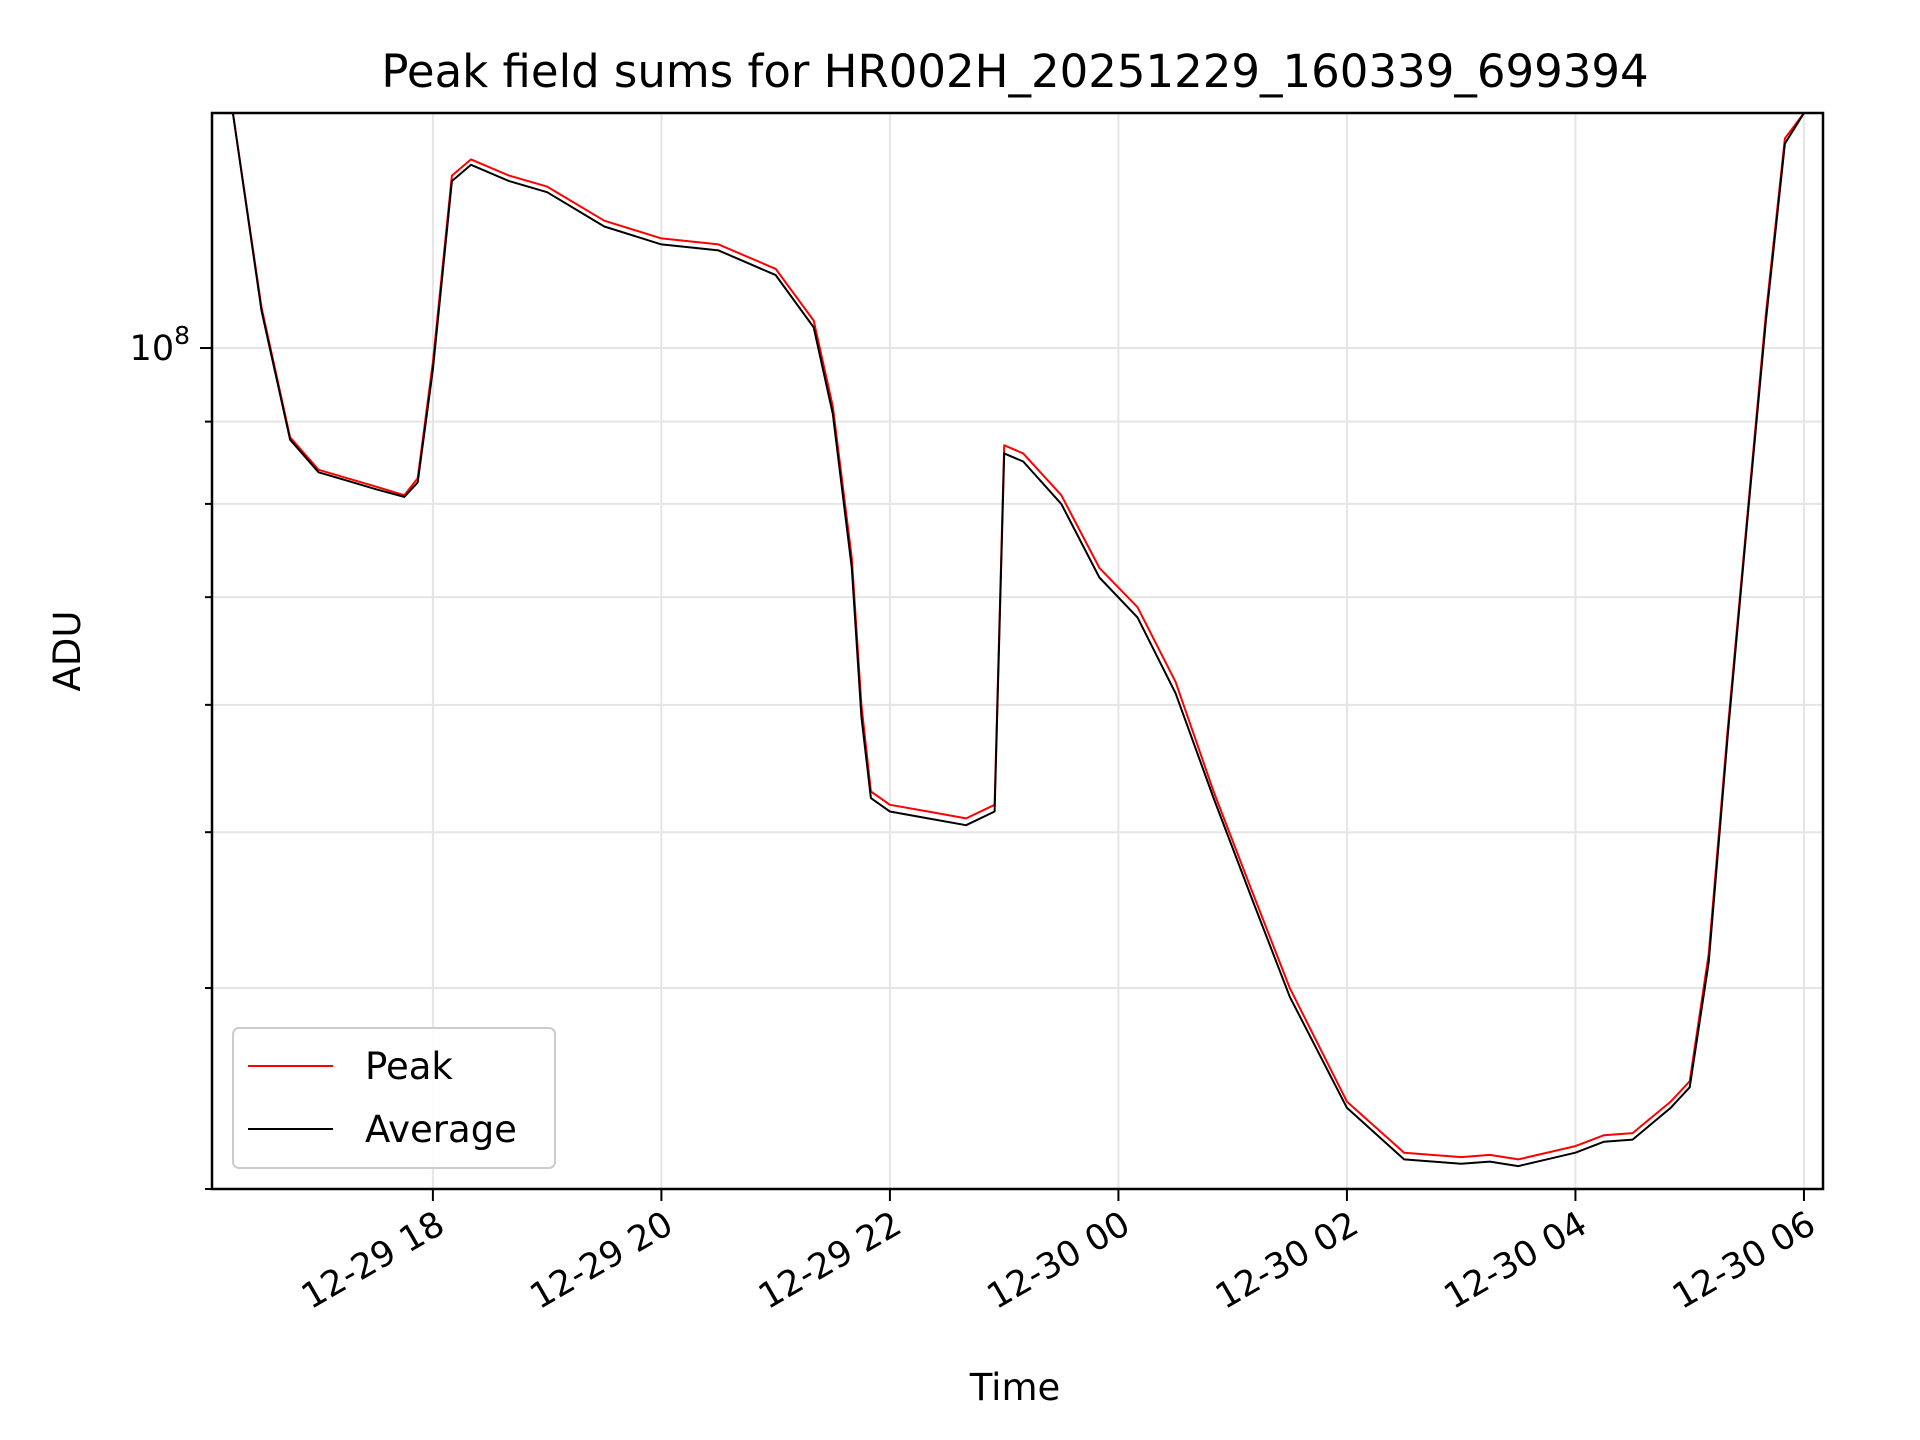 The height and width of the screenshot is (1440, 1920). I want to click on legend-box, so click(394, 1098).